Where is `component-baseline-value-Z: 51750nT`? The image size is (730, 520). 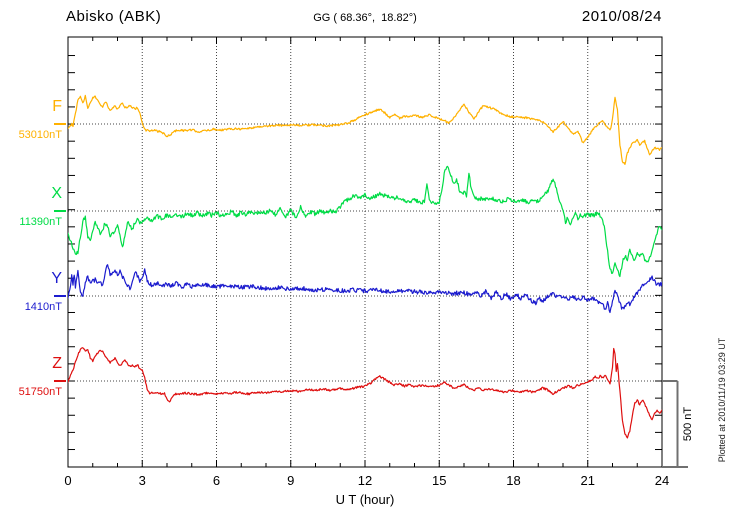 component-baseline-value-Z: 51750nT is located at coordinates (40, 392).